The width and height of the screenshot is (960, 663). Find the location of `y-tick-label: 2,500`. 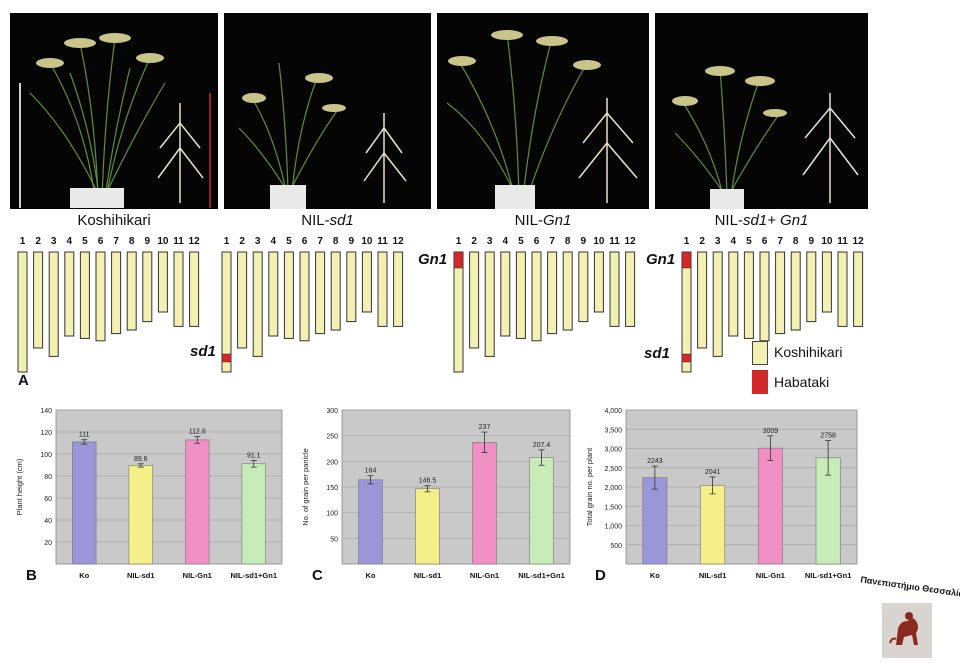

y-tick-label: 2,500 is located at coordinates (613, 469).